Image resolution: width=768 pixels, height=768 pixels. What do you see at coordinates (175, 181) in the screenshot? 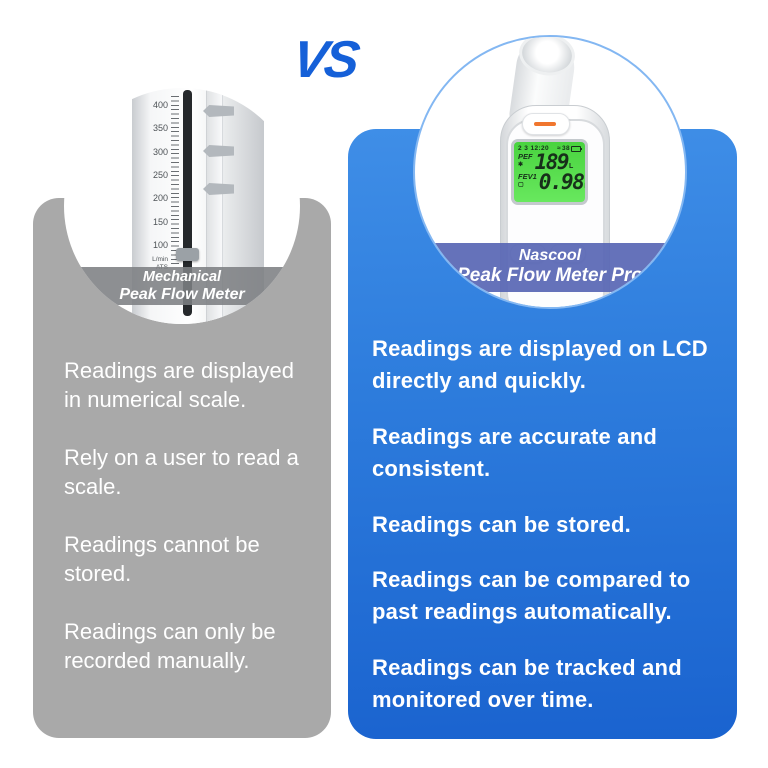
I see `scale-ticks` at bounding box center [175, 181].